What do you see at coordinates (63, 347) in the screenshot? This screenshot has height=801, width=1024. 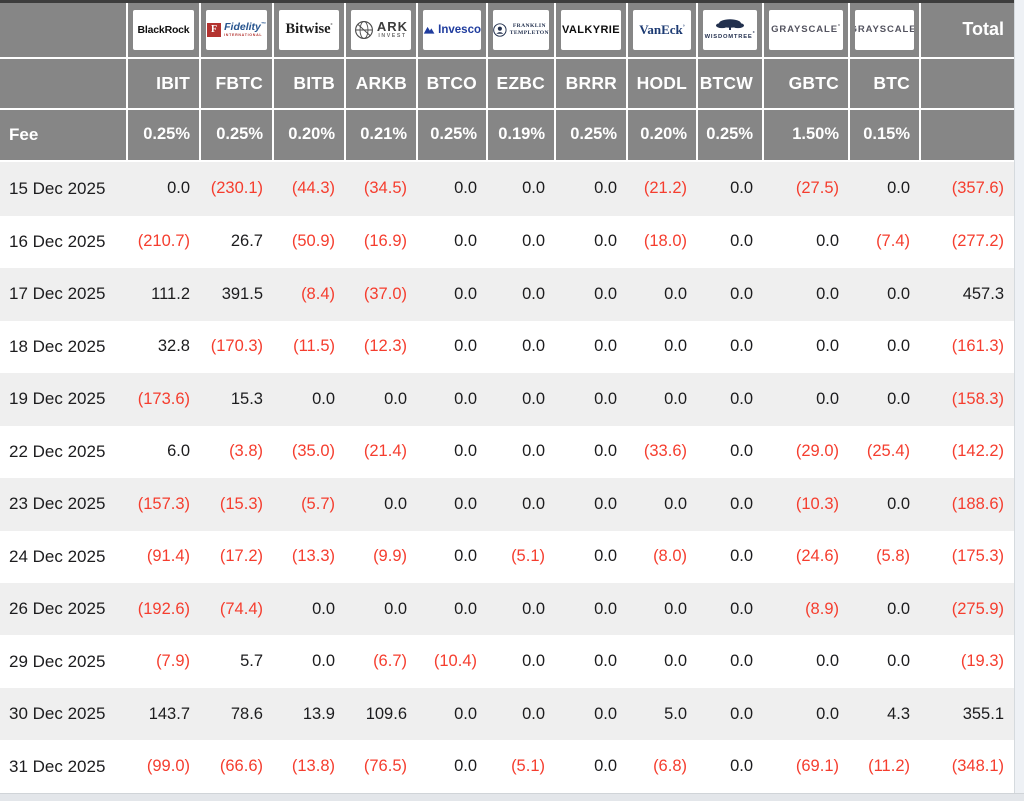 I see `row-date: 18 Dec 2025` at bounding box center [63, 347].